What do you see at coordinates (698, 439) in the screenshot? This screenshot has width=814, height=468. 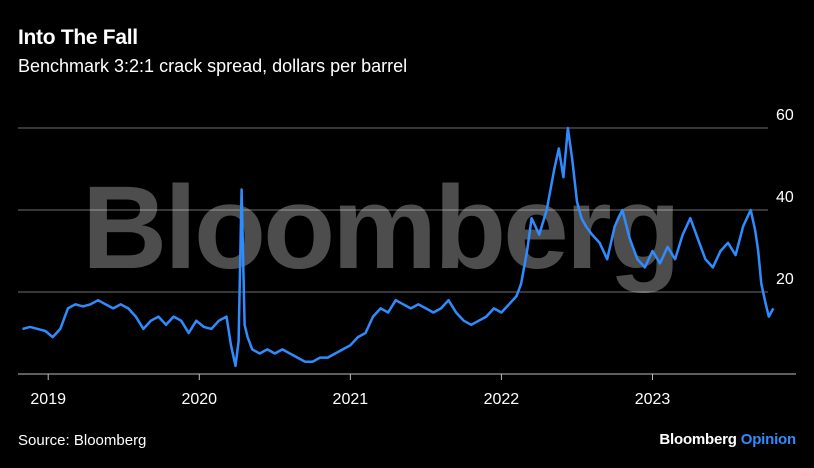 I see `brand-name: Bloomberg` at bounding box center [698, 439].